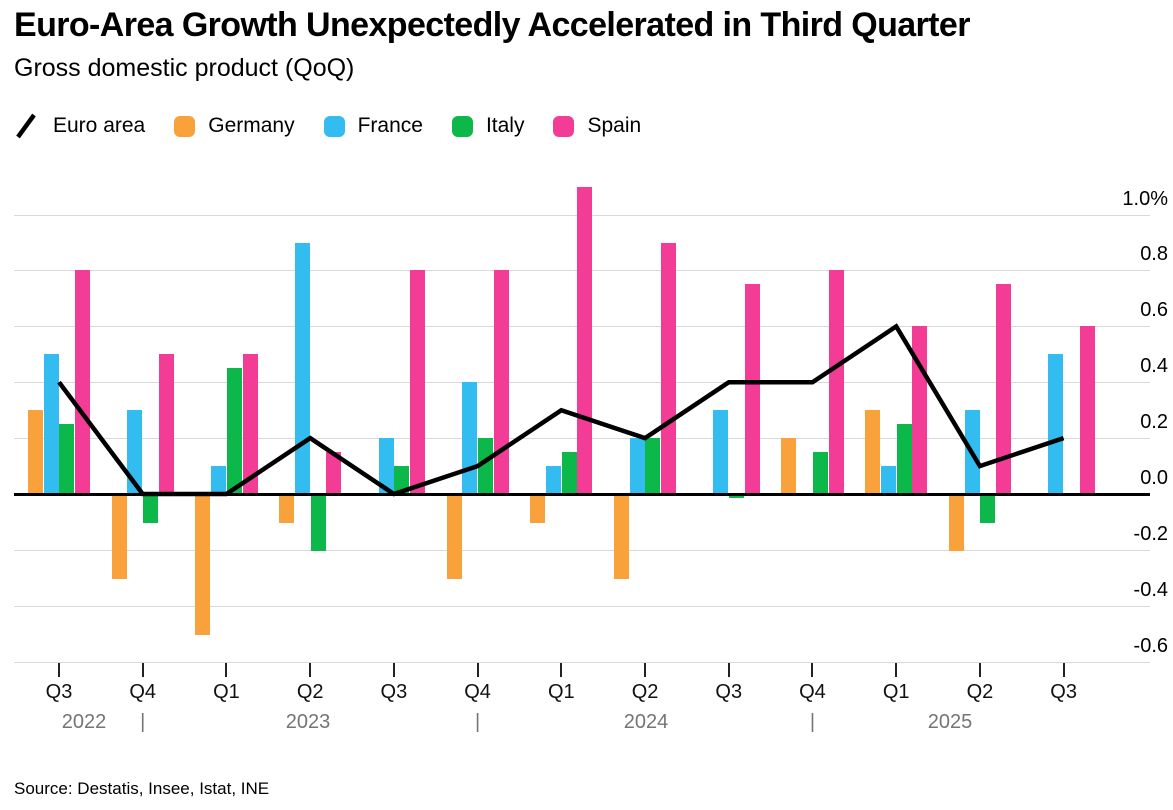 This screenshot has height=810, width=1173. Describe the element at coordinates (988, 509) in the screenshot. I see `bar-italy-q2-2025` at that location.